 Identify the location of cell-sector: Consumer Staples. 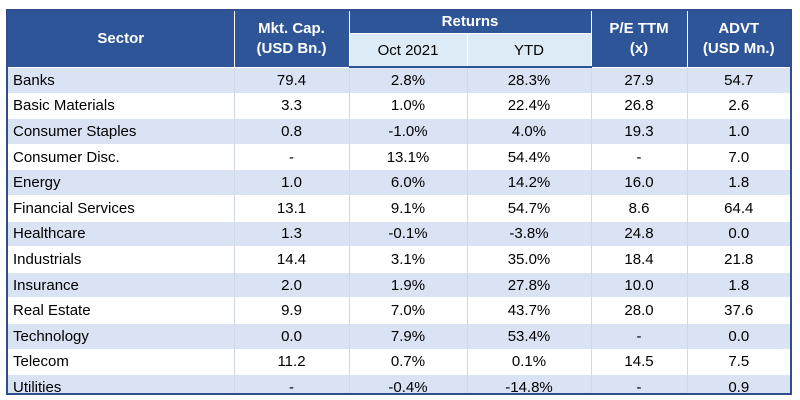
(121, 131).